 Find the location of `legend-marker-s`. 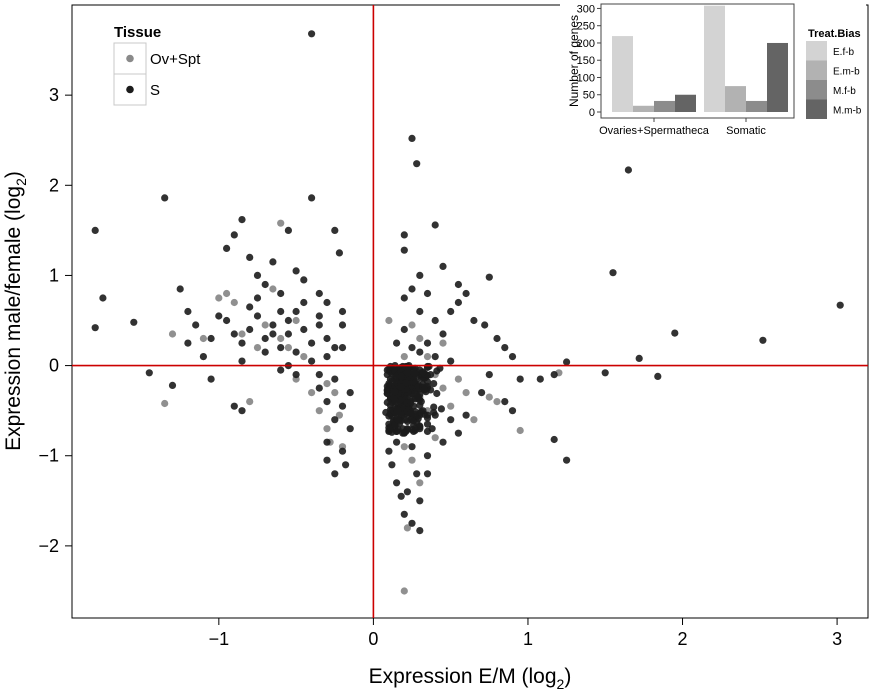

legend-marker-s is located at coordinates (130, 89).